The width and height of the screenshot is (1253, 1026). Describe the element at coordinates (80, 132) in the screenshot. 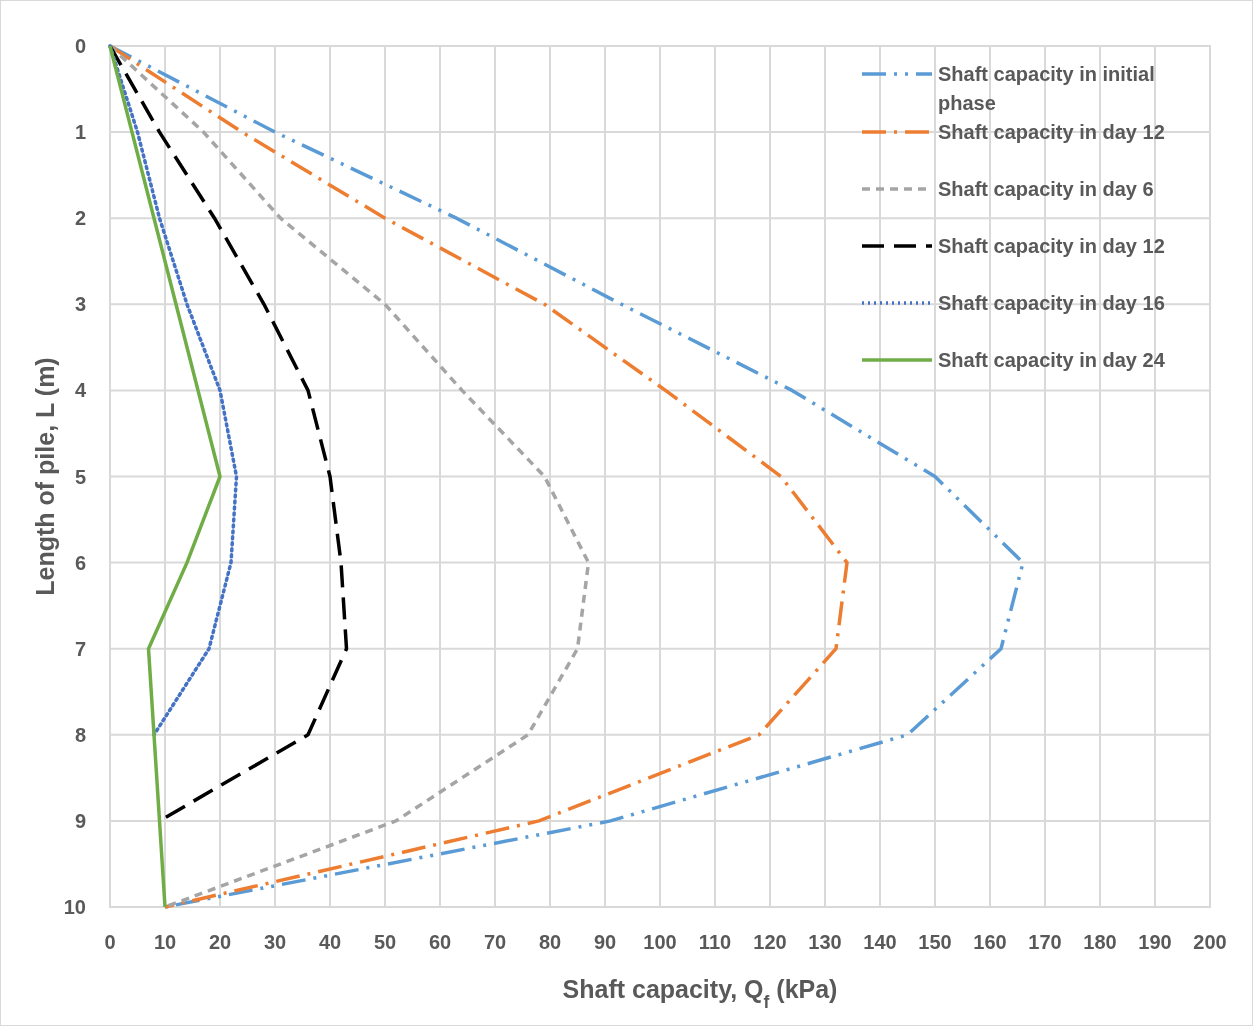

I see `y-tick-label: 1` at that location.